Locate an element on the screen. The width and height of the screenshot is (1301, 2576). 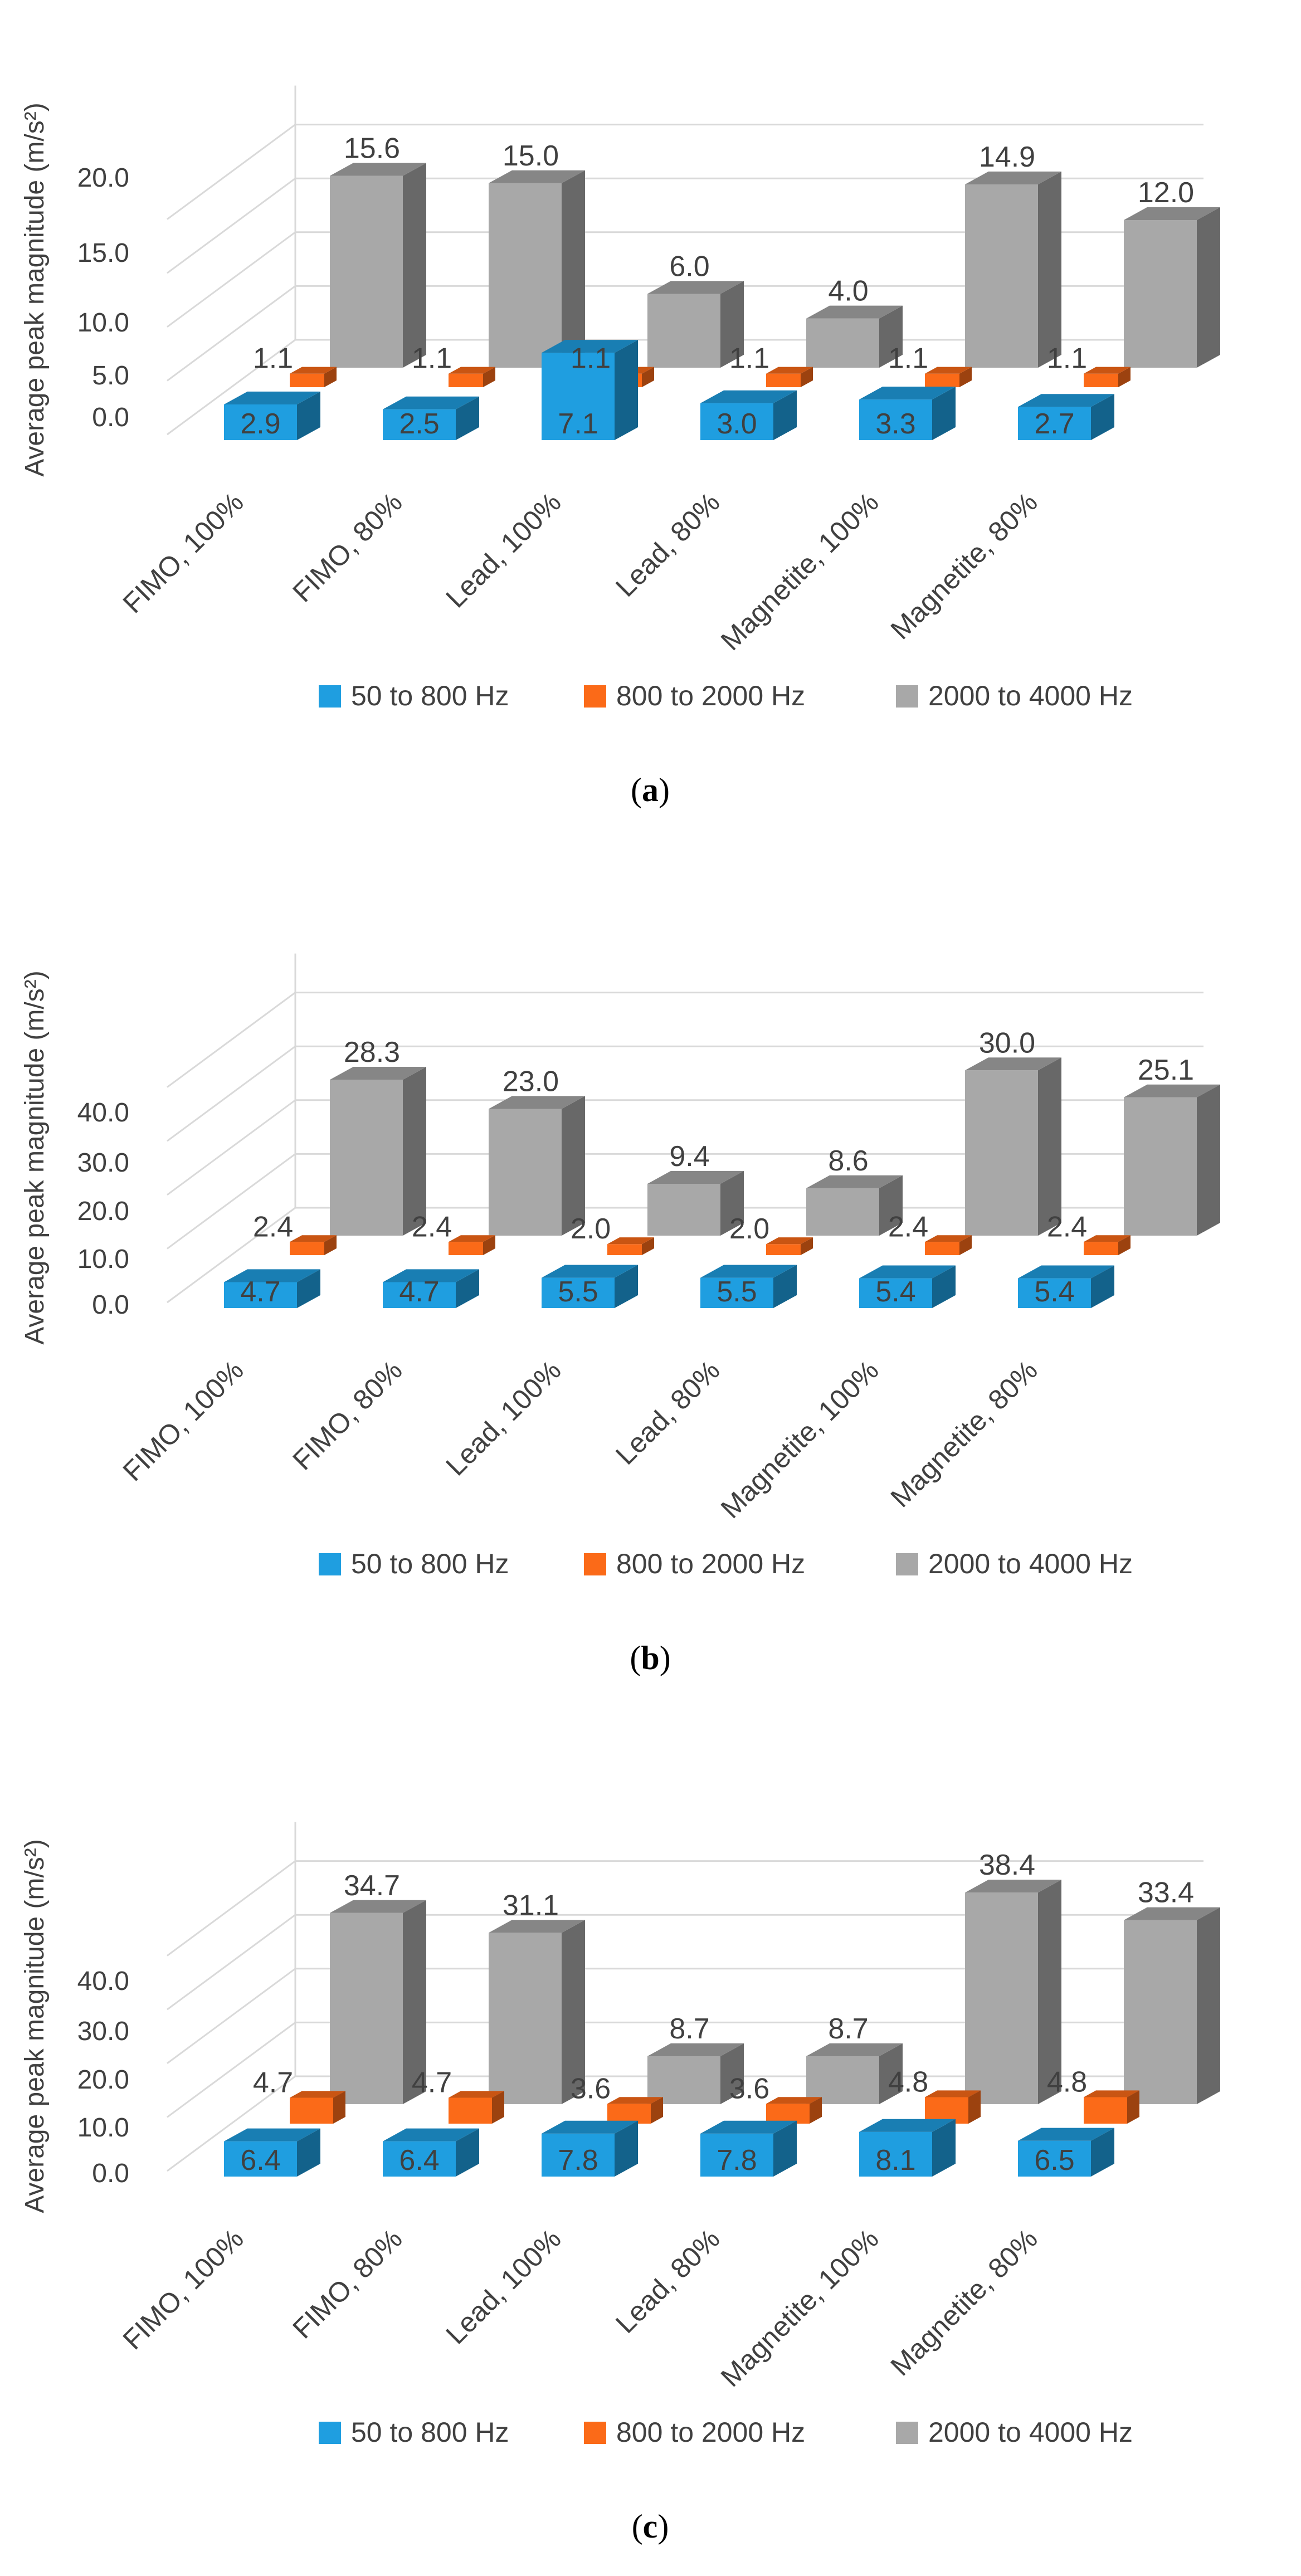
data-label: 2.0 is located at coordinates (749, 1229).